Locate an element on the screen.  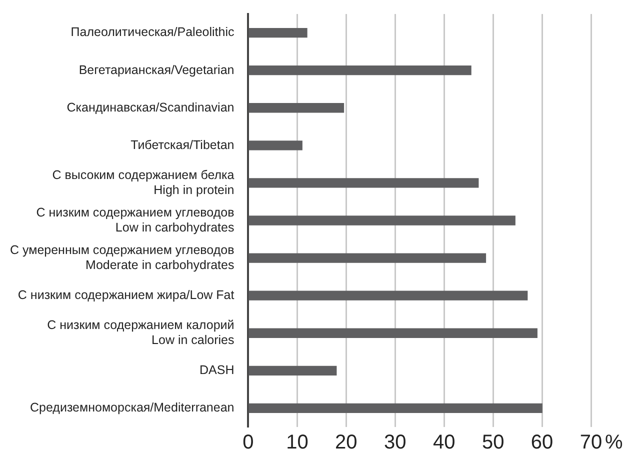
y-tick-label: С низким содержанием калорий Low in calories is located at coordinates (140, 333).